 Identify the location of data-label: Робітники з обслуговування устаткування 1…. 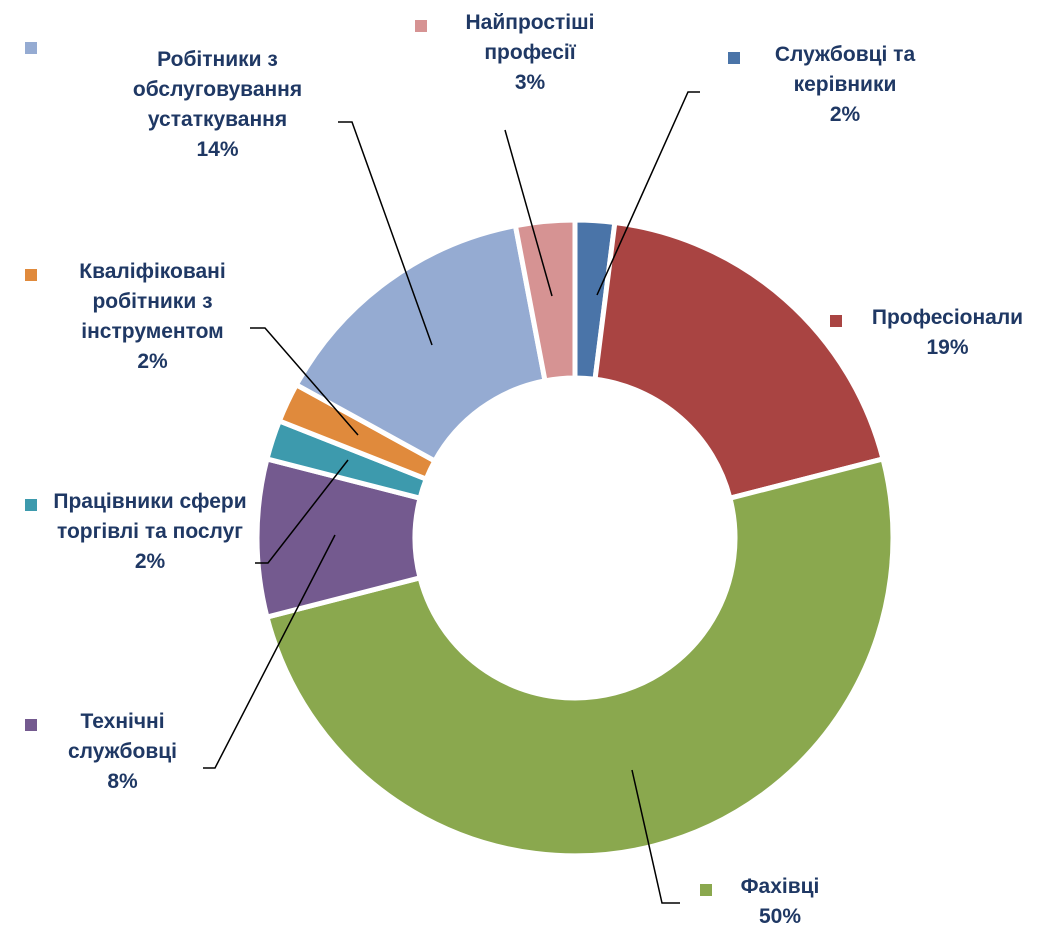
(217, 105).